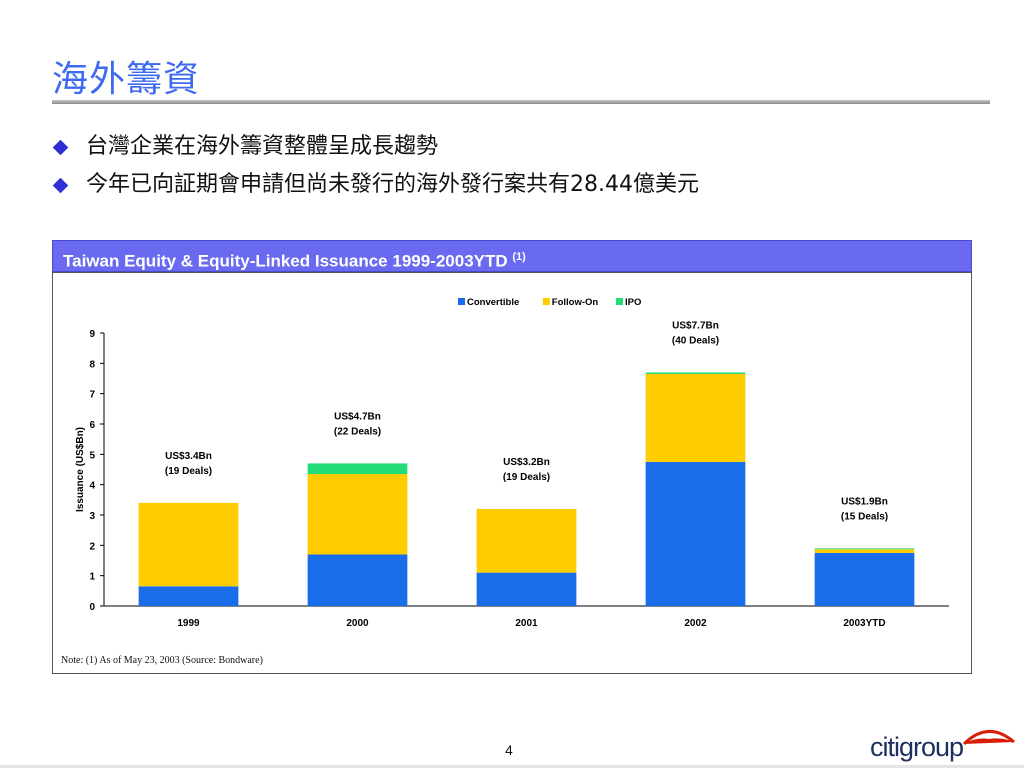 The image size is (1024, 768). I want to click on y-tick-label: 4, so click(92, 486).